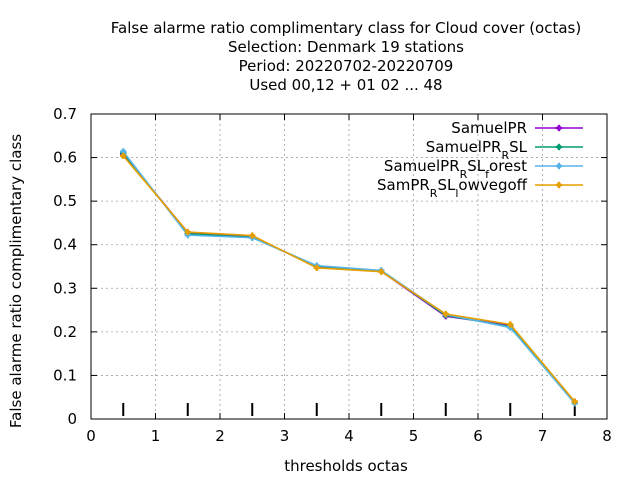 The height and width of the screenshot is (480, 640). What do you see at coordinates (65, 245) in the screenshot?
I see `y-tick-label: 0.4` at bounding box center [65, 245].